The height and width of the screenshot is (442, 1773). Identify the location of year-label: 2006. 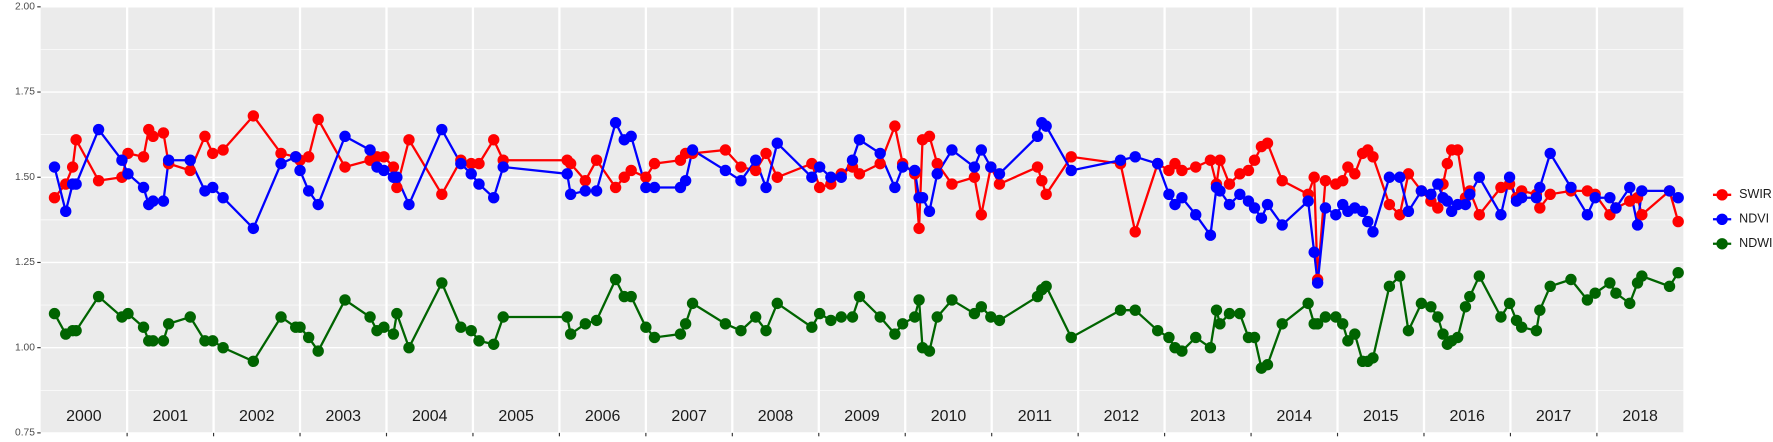
(603, 416).